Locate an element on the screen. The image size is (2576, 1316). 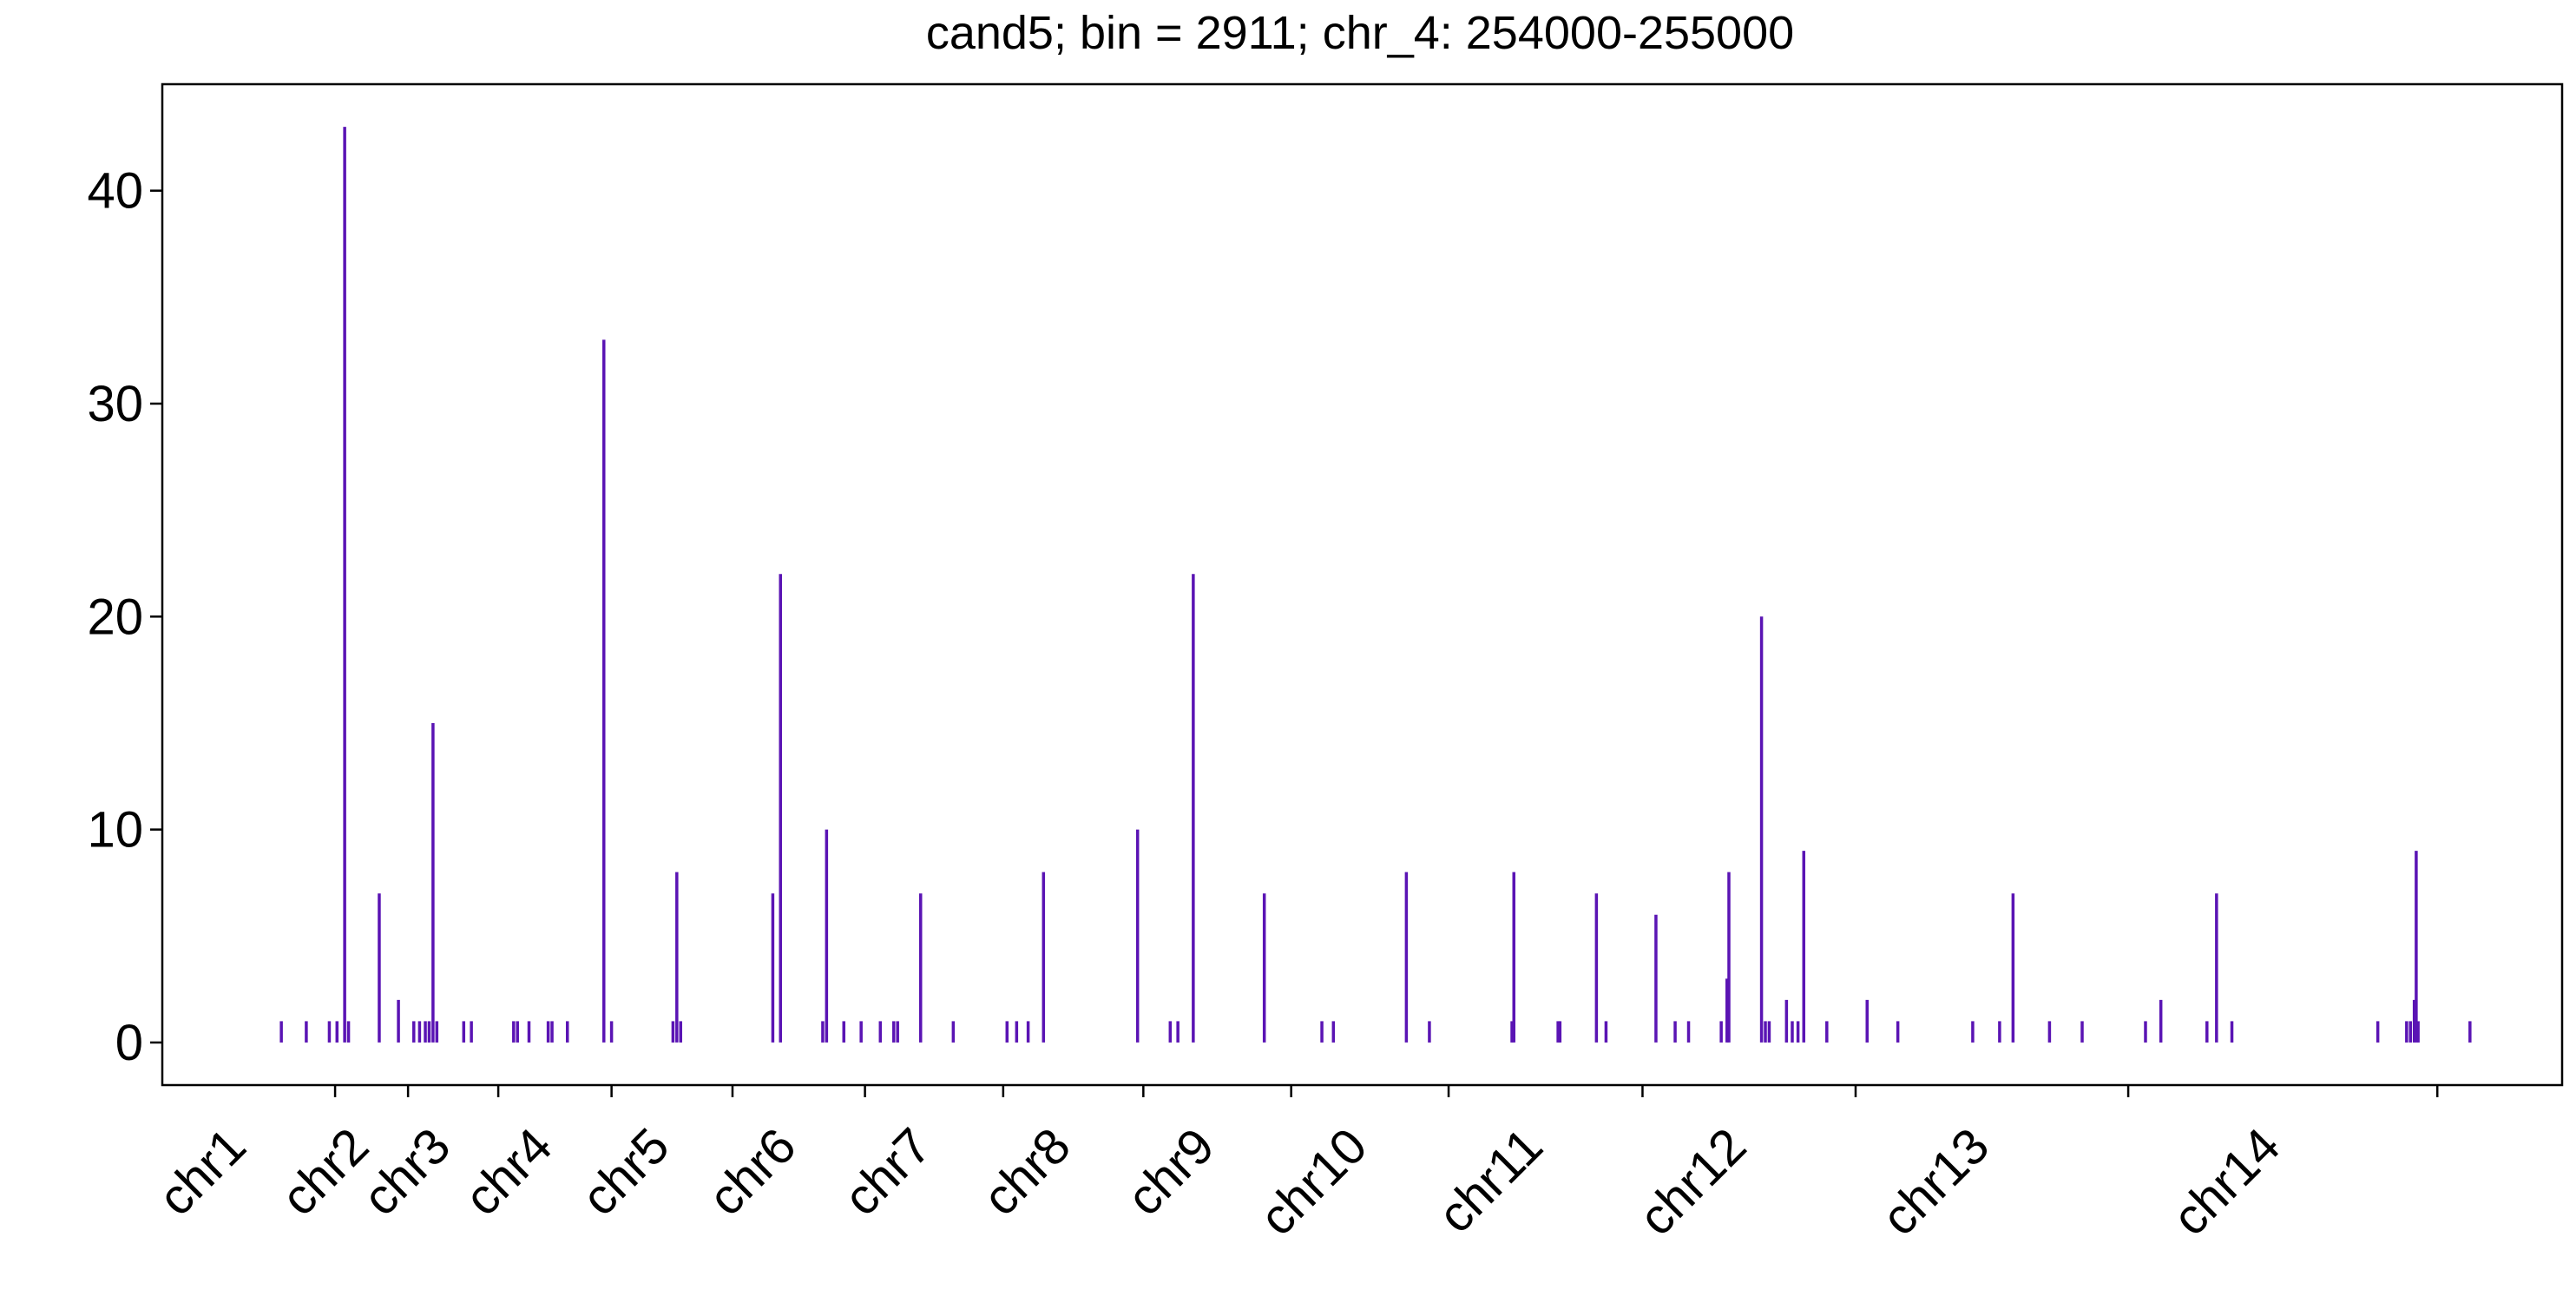
x-tick-label: chr11 is located at coordinates (1490, 1180).